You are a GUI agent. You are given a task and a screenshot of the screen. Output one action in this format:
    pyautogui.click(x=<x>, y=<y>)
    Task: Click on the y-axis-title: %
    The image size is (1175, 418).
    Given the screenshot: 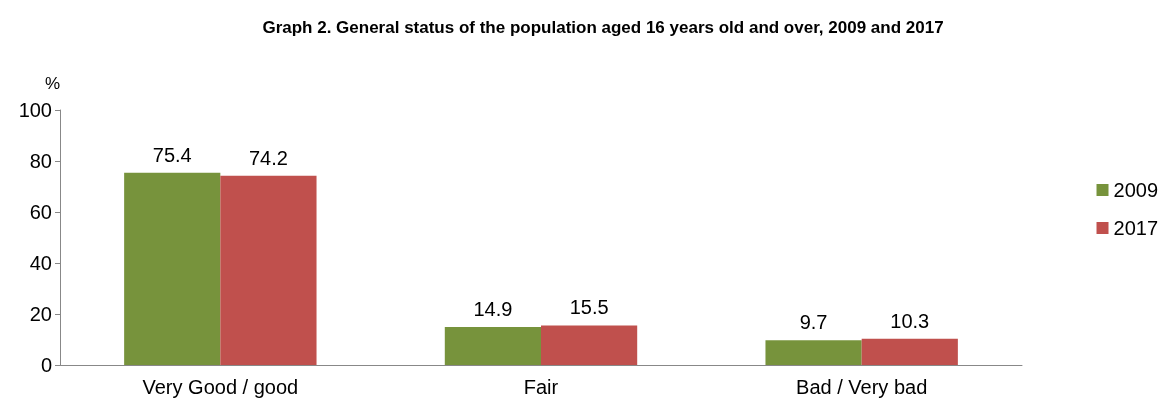 What is the action you would take?
    pyautogui.click(x=52, y=83)
    